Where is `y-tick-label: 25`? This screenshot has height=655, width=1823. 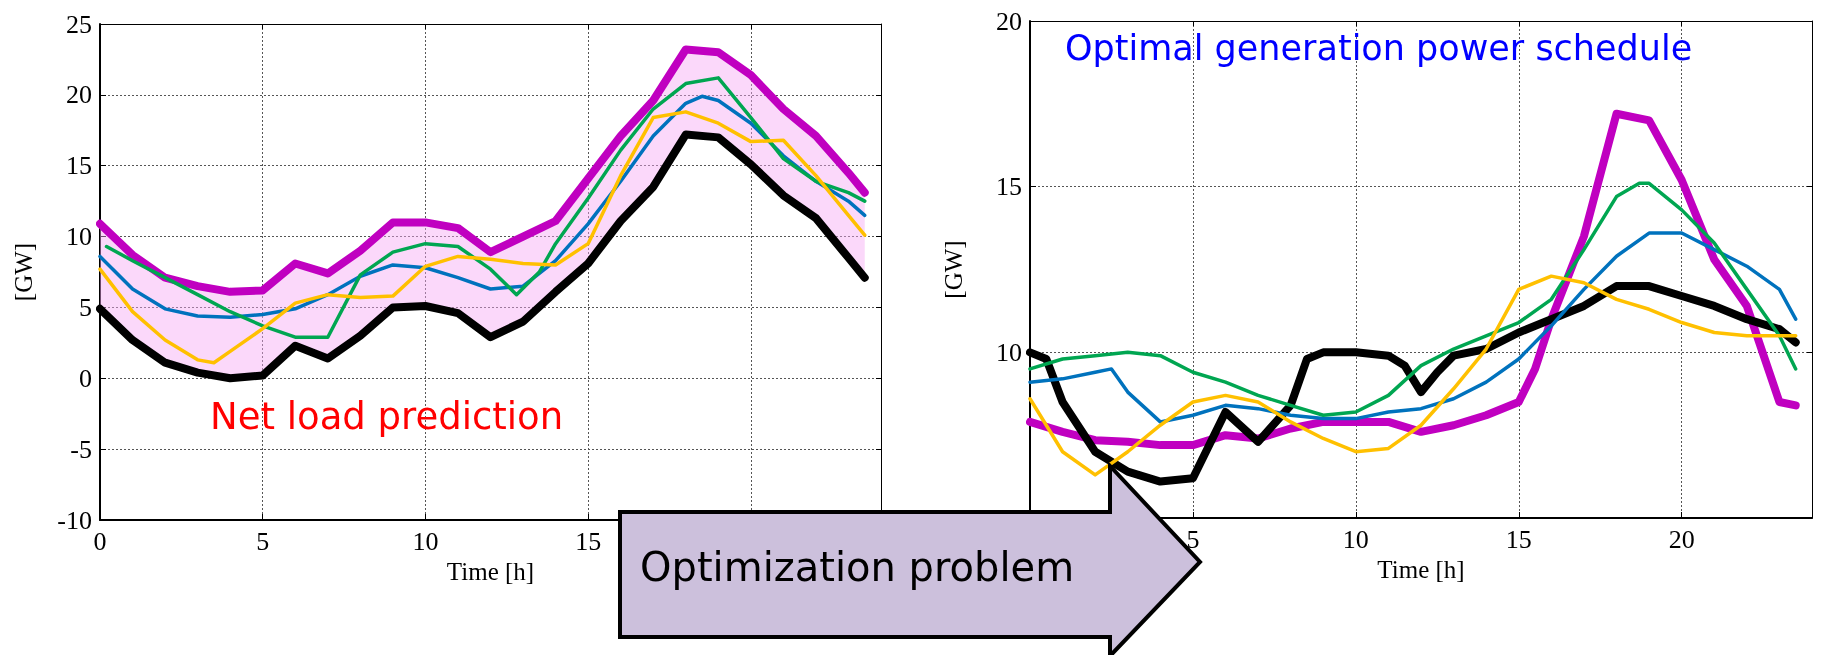
y-tick-label: 25 is located at coordinates (79, 24).